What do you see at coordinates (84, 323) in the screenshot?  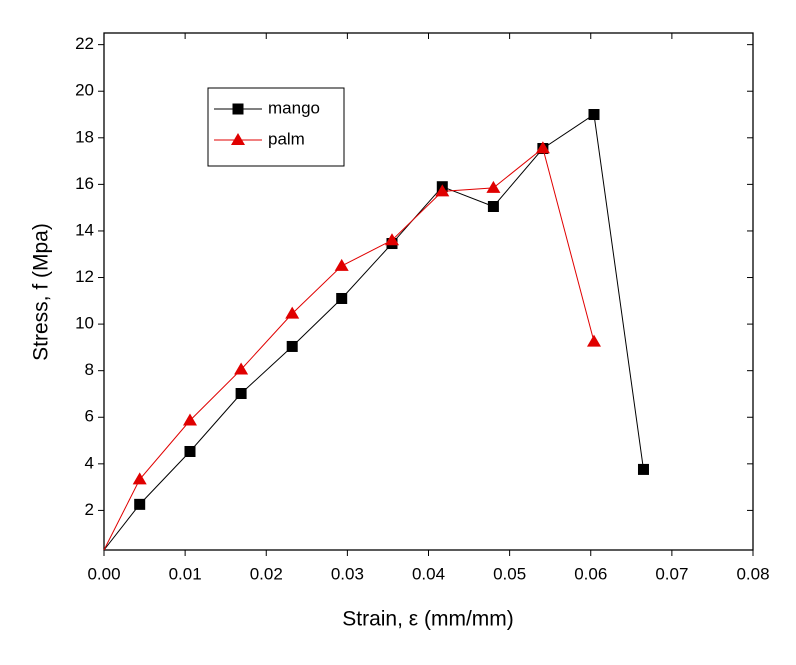 I see `y-tick-label: 10` at bounding box center [84, 323].